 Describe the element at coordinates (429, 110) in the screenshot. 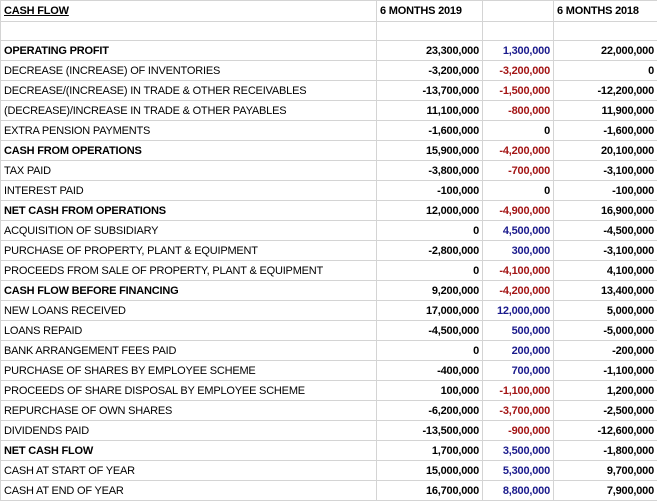

I see `value-2019: 11,100,000` at that location.